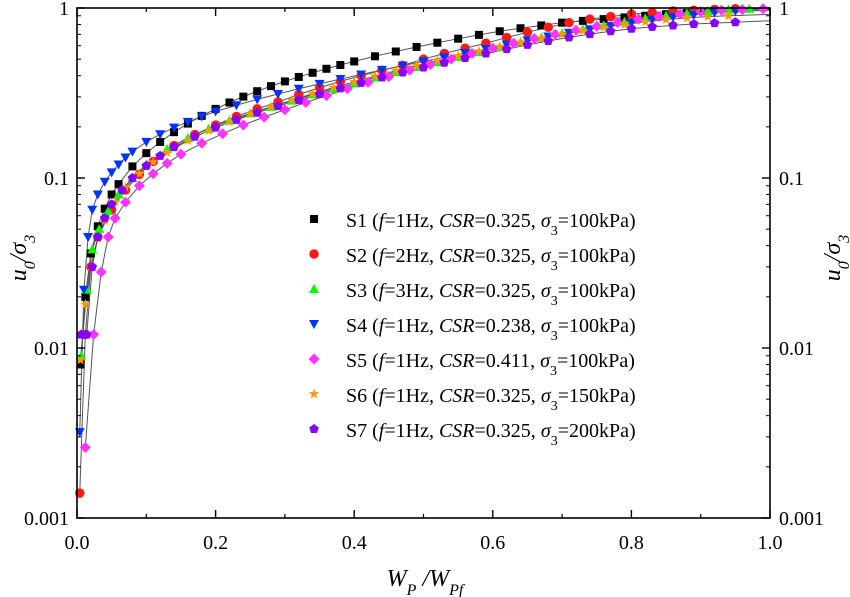  Describe the element at coordinates (471, 364) in the screenshot. I see `legend-item-s5: S5 (f=1Hz, CSR=0.411, σ3=100kPa)` at that location.